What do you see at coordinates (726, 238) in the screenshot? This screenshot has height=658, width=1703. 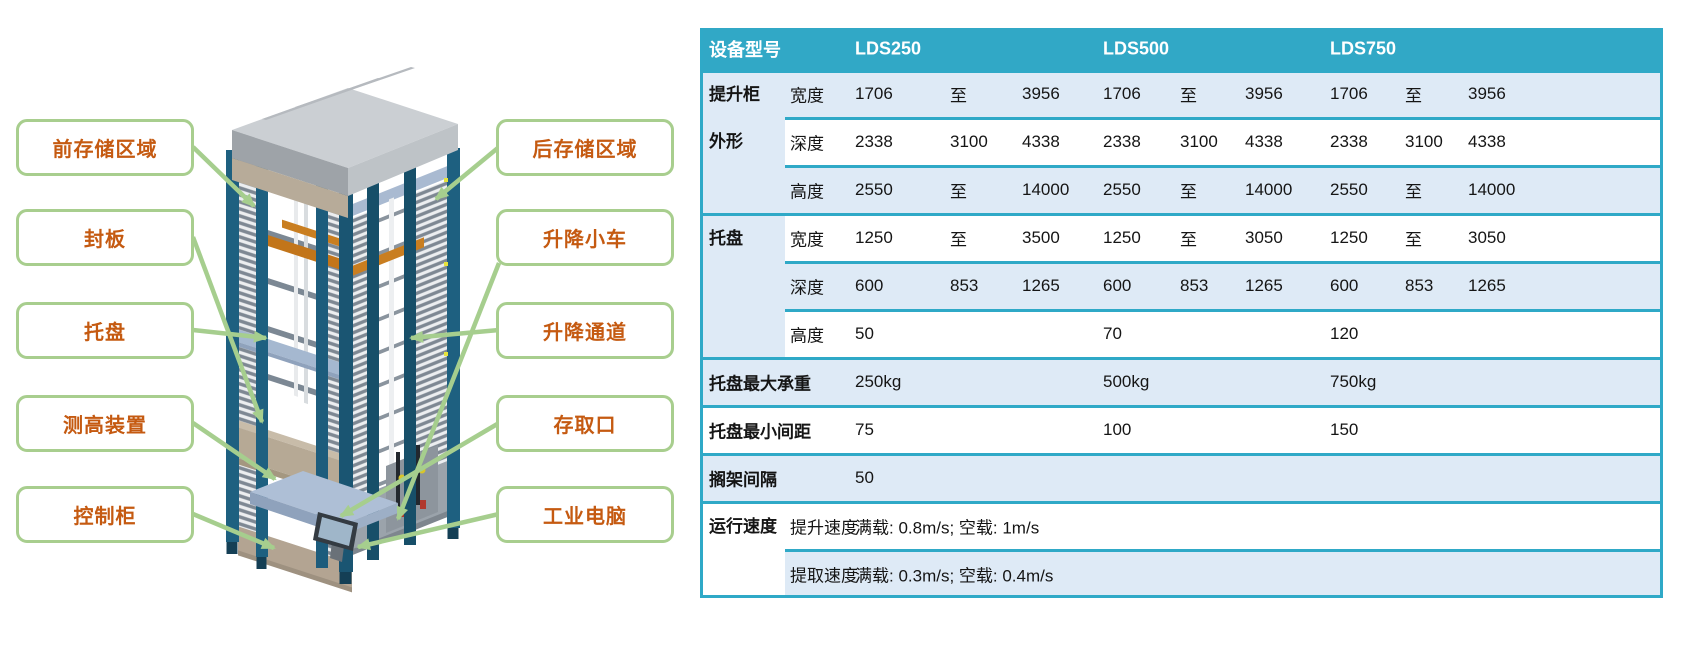 I see `group-label: 托盘` at bounding box center [726, 238].